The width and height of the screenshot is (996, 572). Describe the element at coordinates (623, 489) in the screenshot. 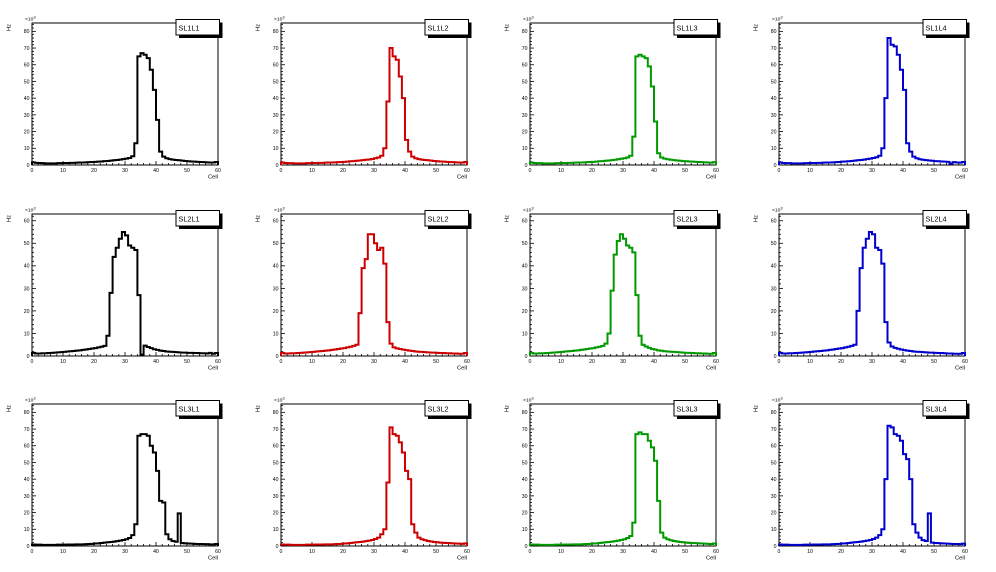

I see `histogram-line-SL3L3` at that location.